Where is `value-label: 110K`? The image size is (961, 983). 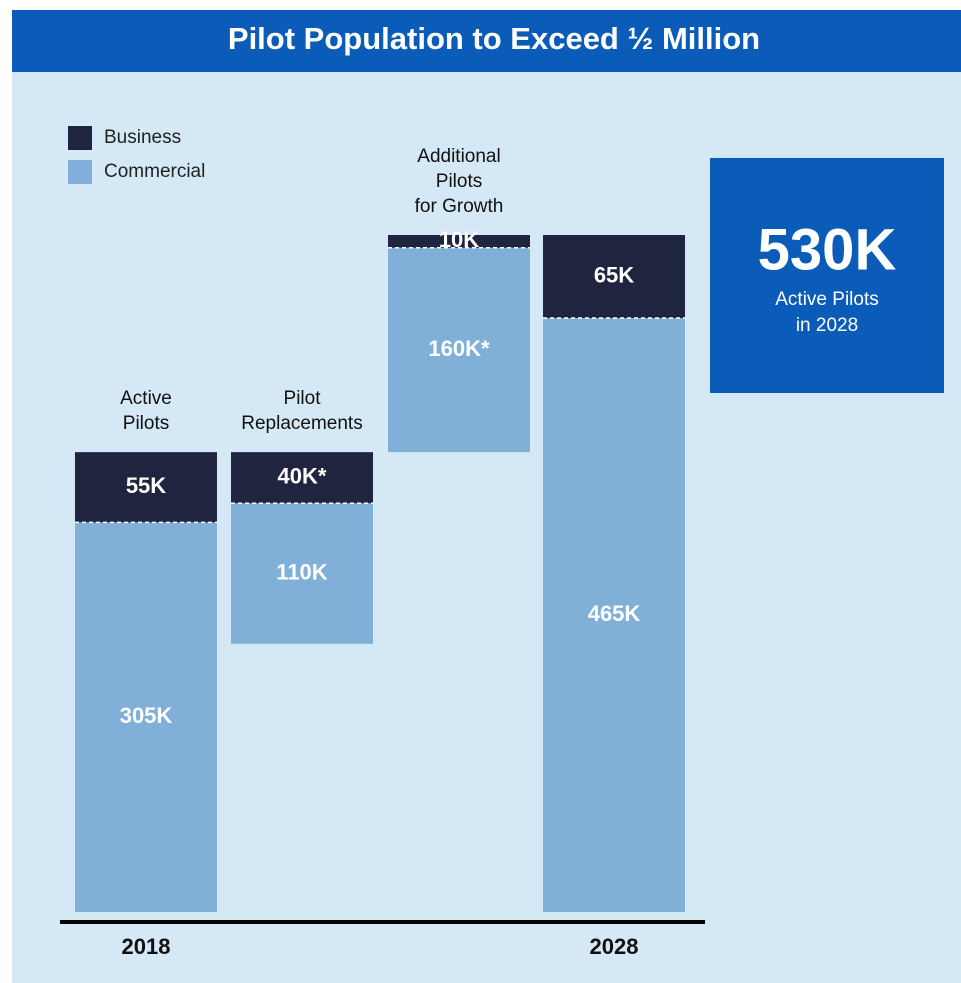 value-label: 110K is located at coordinates (301, 571).